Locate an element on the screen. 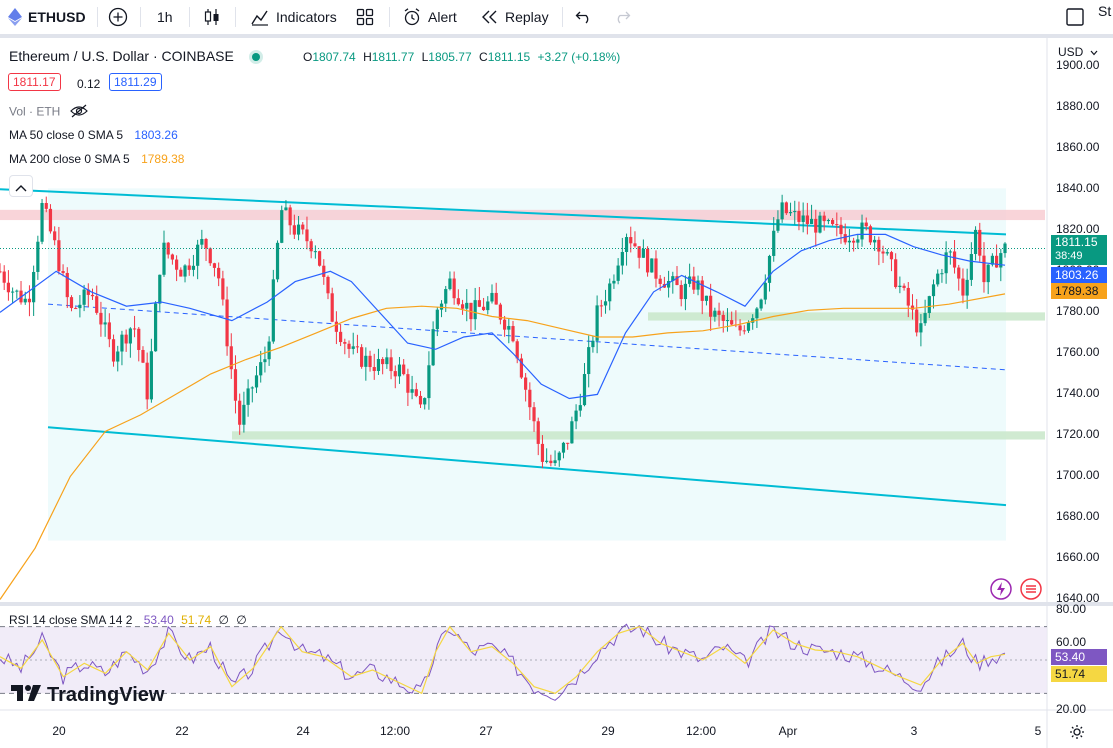 The height and width of the screenshot is (748, 1113). toolbar-right-partial: St is located at coordinates (1104, 14).